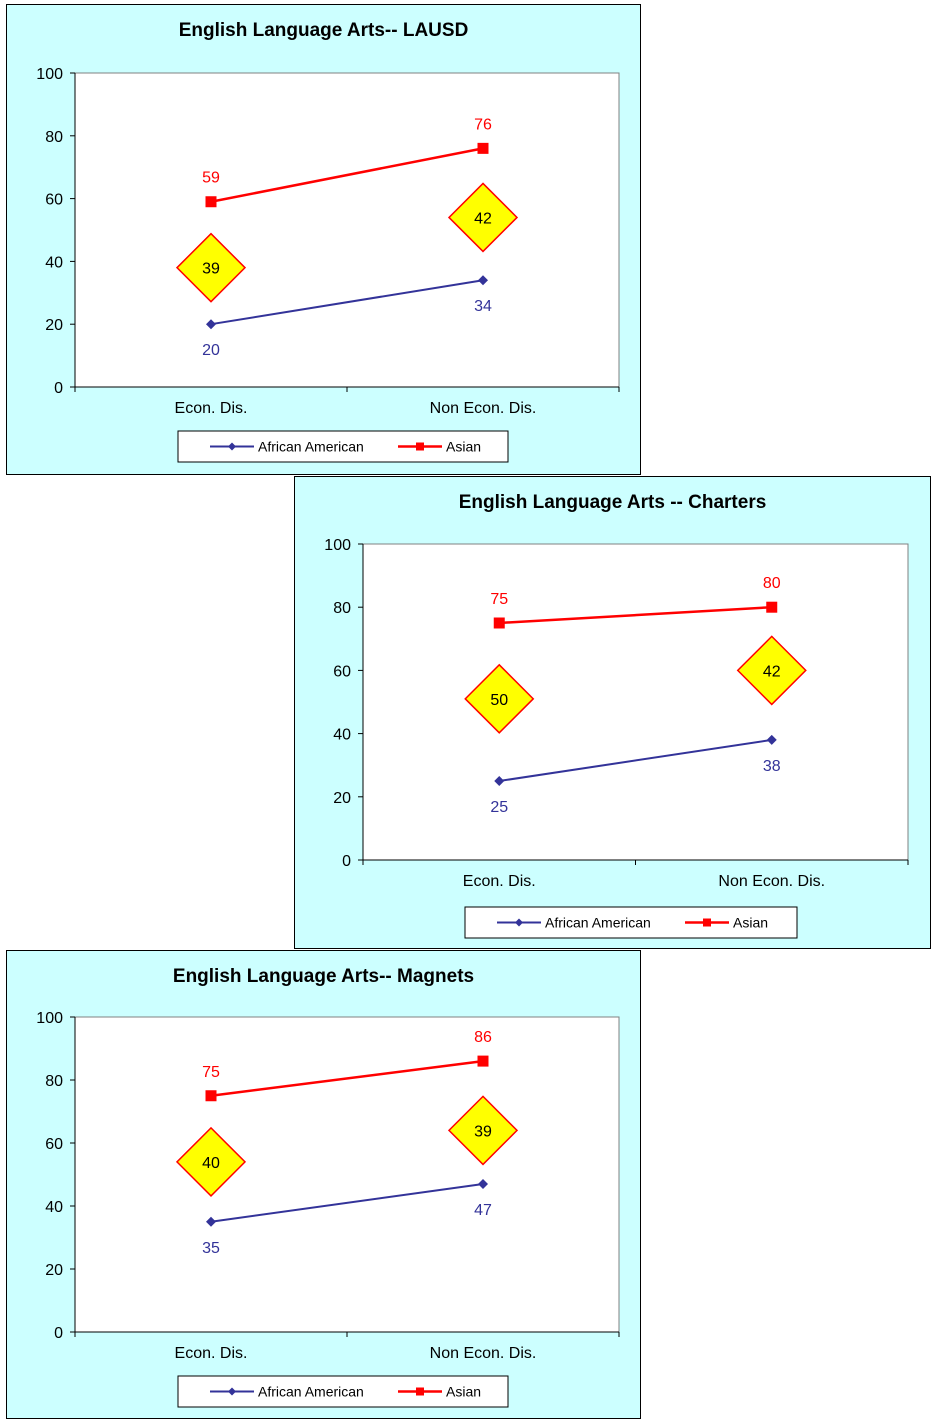 The height and width of the screenshot is (1420, 932). Describe the element at coordinates (483, 1037) in the screenshot. I see `data-label-asian: 86` at that location.